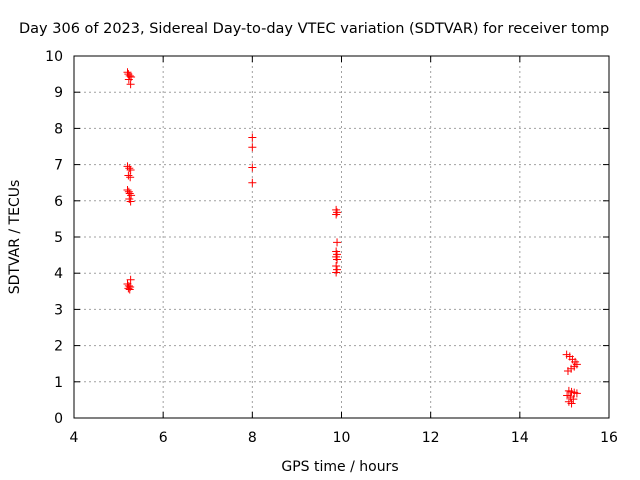 The width and height of the screenshot is (640, 480). What do you see at coordinates (58, 419) in the screenshot?
I see `y-tick-label: 0` at bounding box center [58, 419].